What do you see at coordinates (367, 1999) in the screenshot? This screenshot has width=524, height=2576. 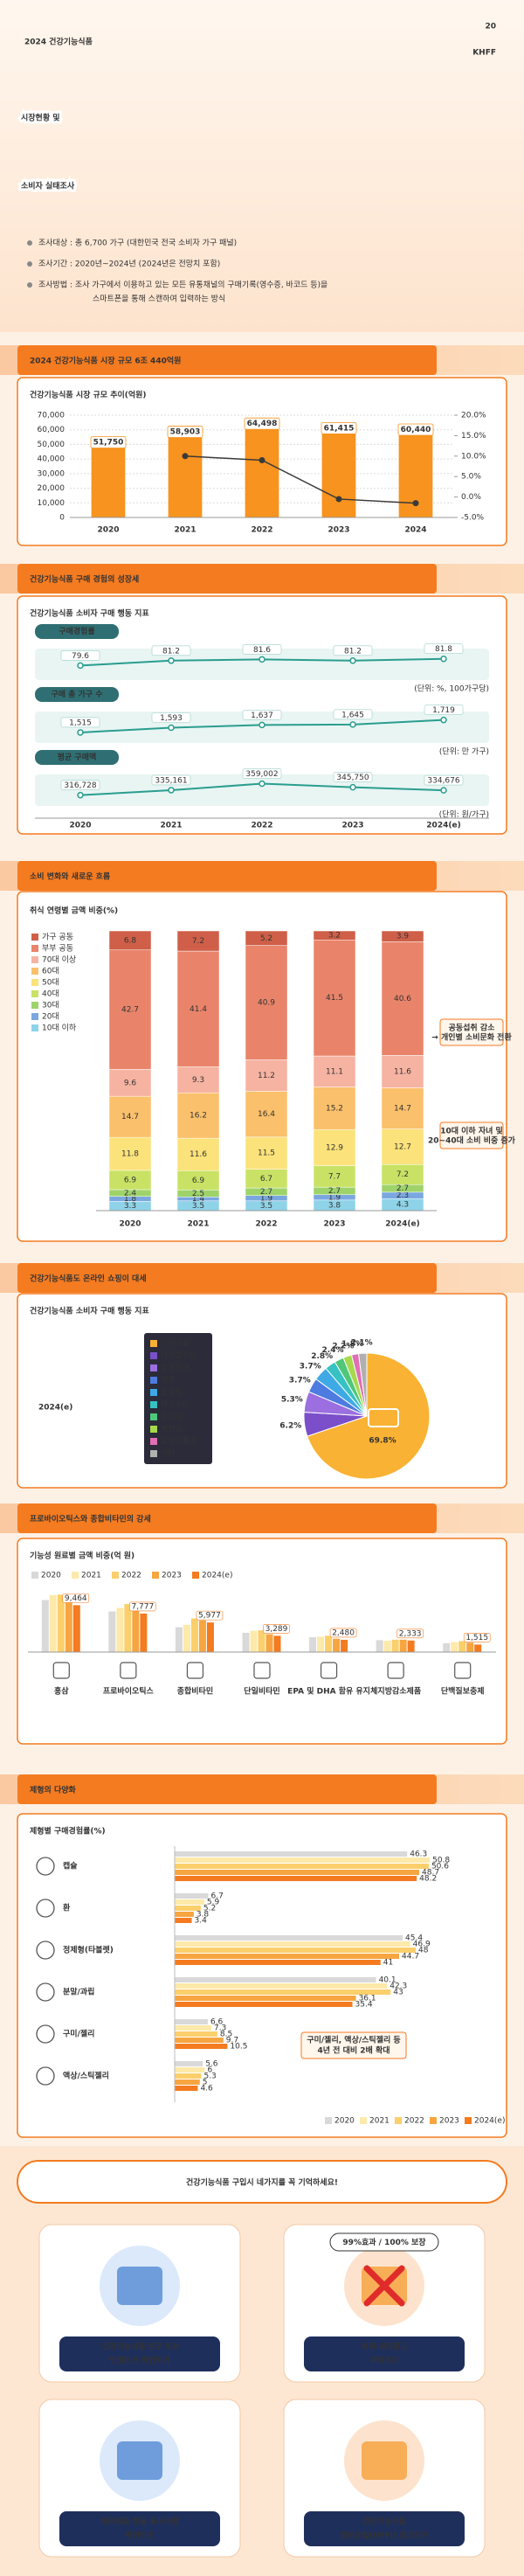 I see `value-label: 36.1` at bounding box center [367, 1999].